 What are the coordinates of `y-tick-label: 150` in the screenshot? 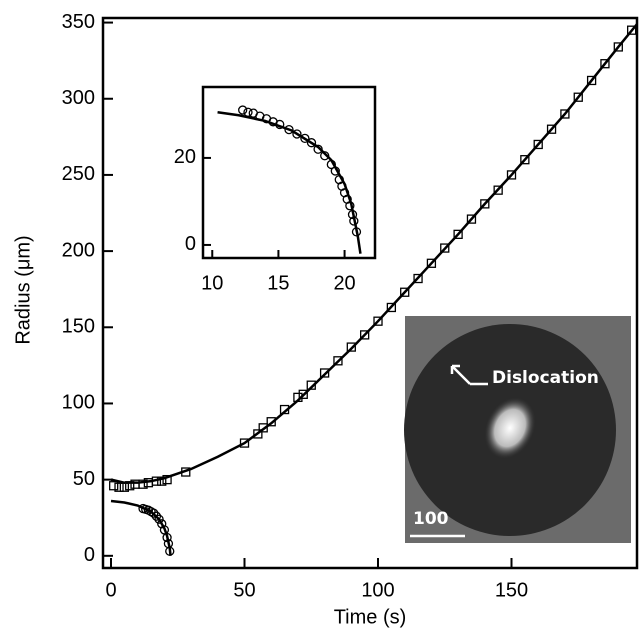 It's located at (78, 327).